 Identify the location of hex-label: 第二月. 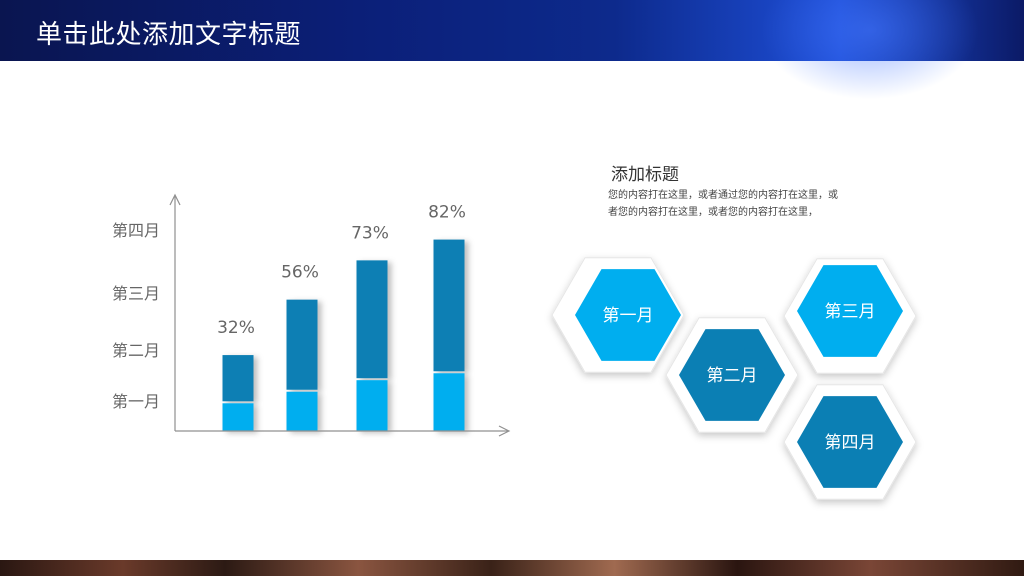
(732, 376).